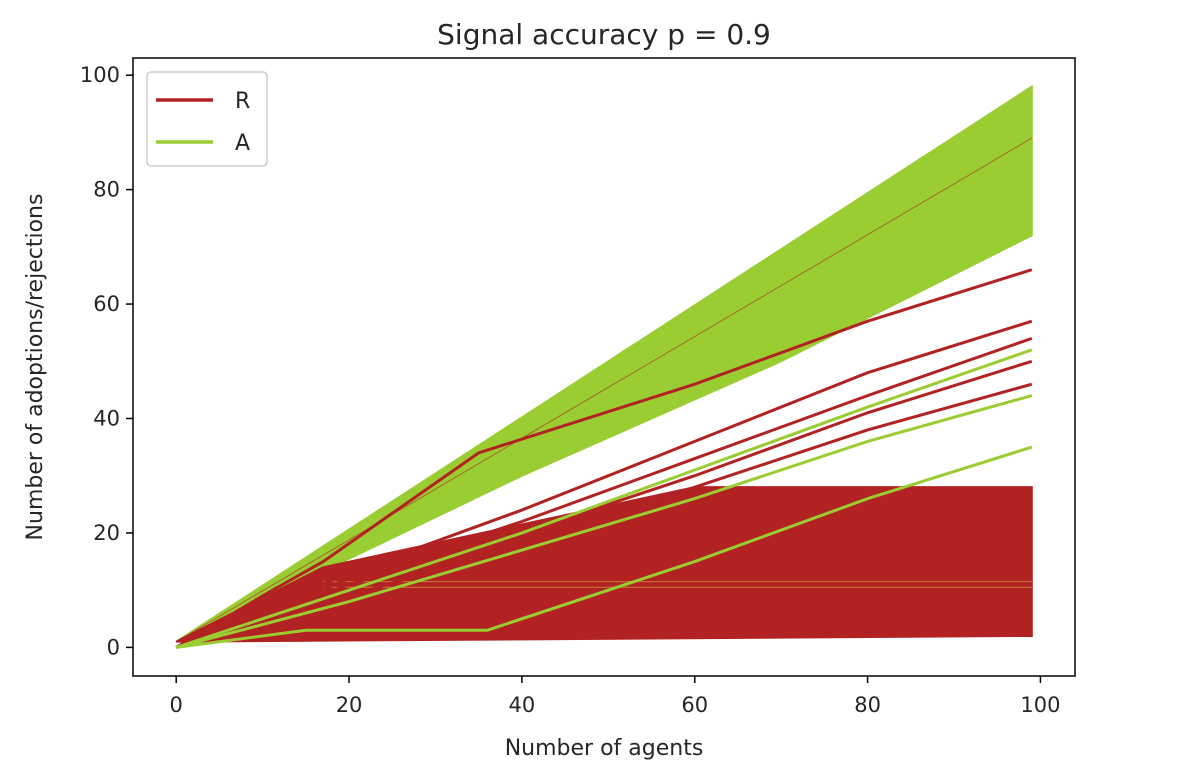 The image size is (1196, 774). What do you see at coordinates (1040, 705) in the screenshot?
I see `x-tick-label: 100` at bounding box center [1040, 705].